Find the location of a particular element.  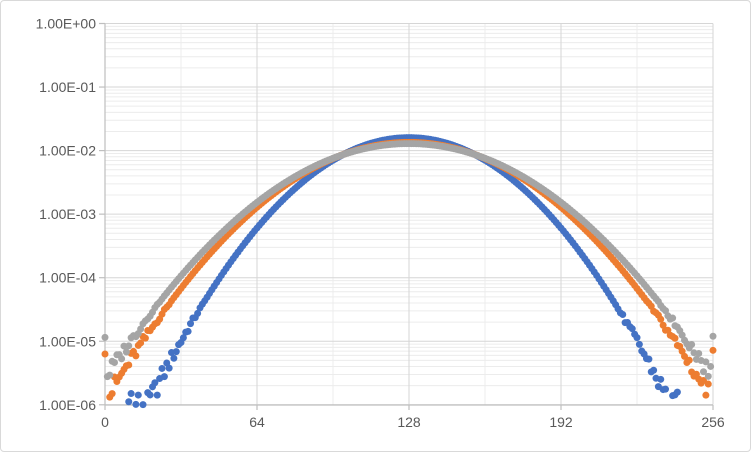

y-axis-label: 1.00E-05 is located at coordinates (67, 341).